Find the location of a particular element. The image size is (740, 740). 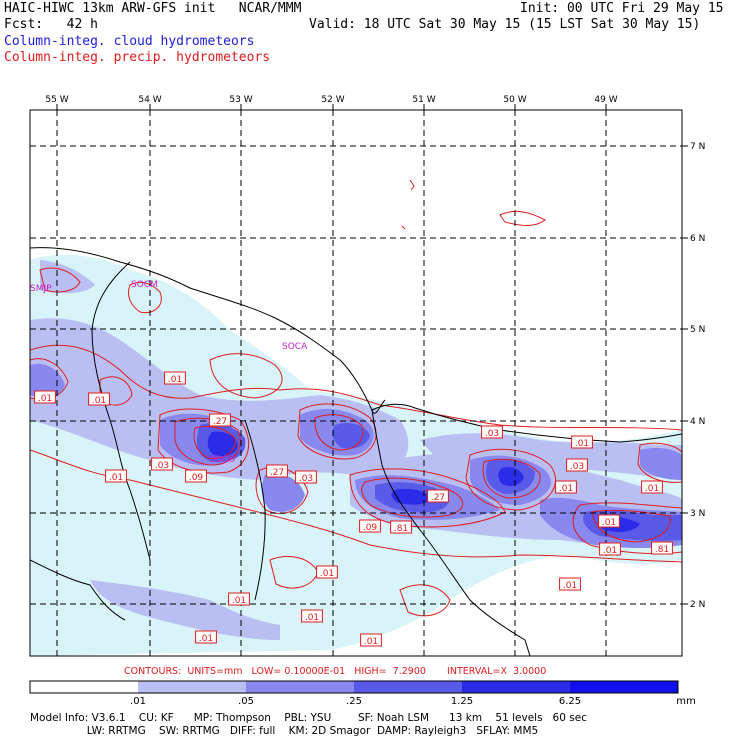

colorbar-units: mm is located at coordinates (686, 701).